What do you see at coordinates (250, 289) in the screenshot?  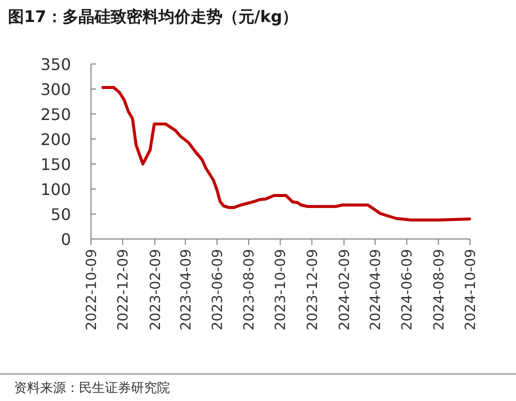 I see `x-tick-label: 2023-08-09` at bounding box center [250, 289].